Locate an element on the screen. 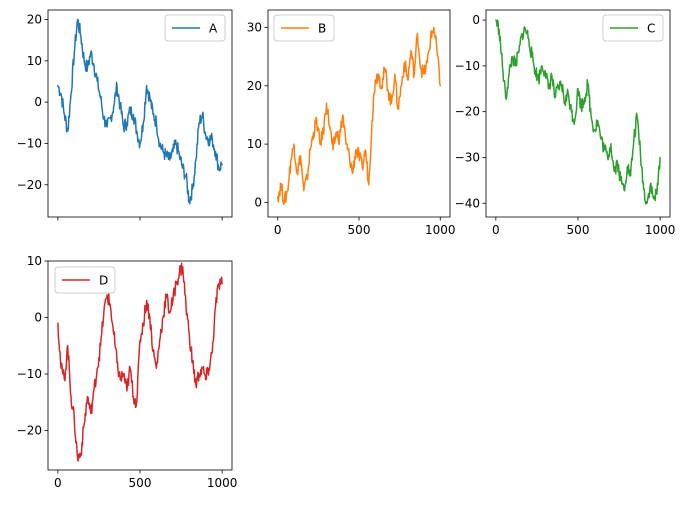 This screenshot has width=688, height=505. legend-label-b: B is located at coordinates (322, 29).